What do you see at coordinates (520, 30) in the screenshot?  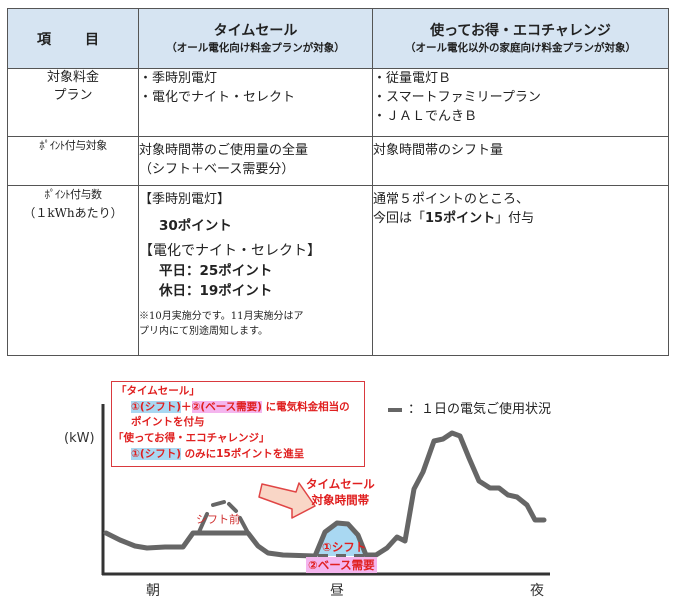 I see `header-eco-title: 使ってお得・エコチャレンジ` at bounding box center [520, 30].